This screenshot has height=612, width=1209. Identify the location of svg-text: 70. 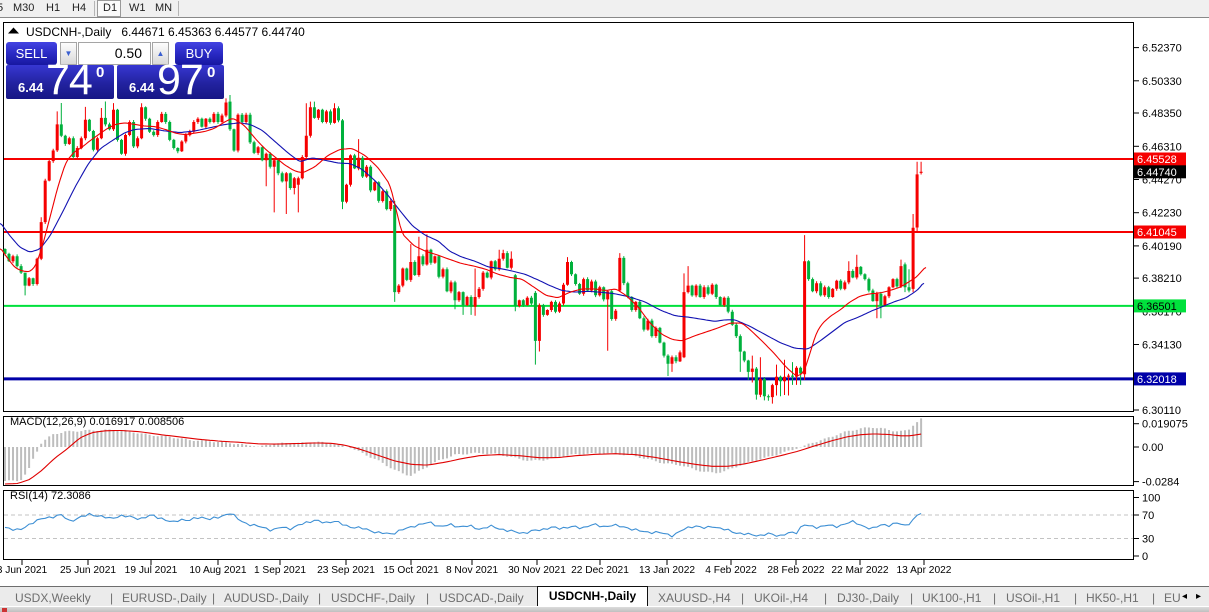
(1148, 516).